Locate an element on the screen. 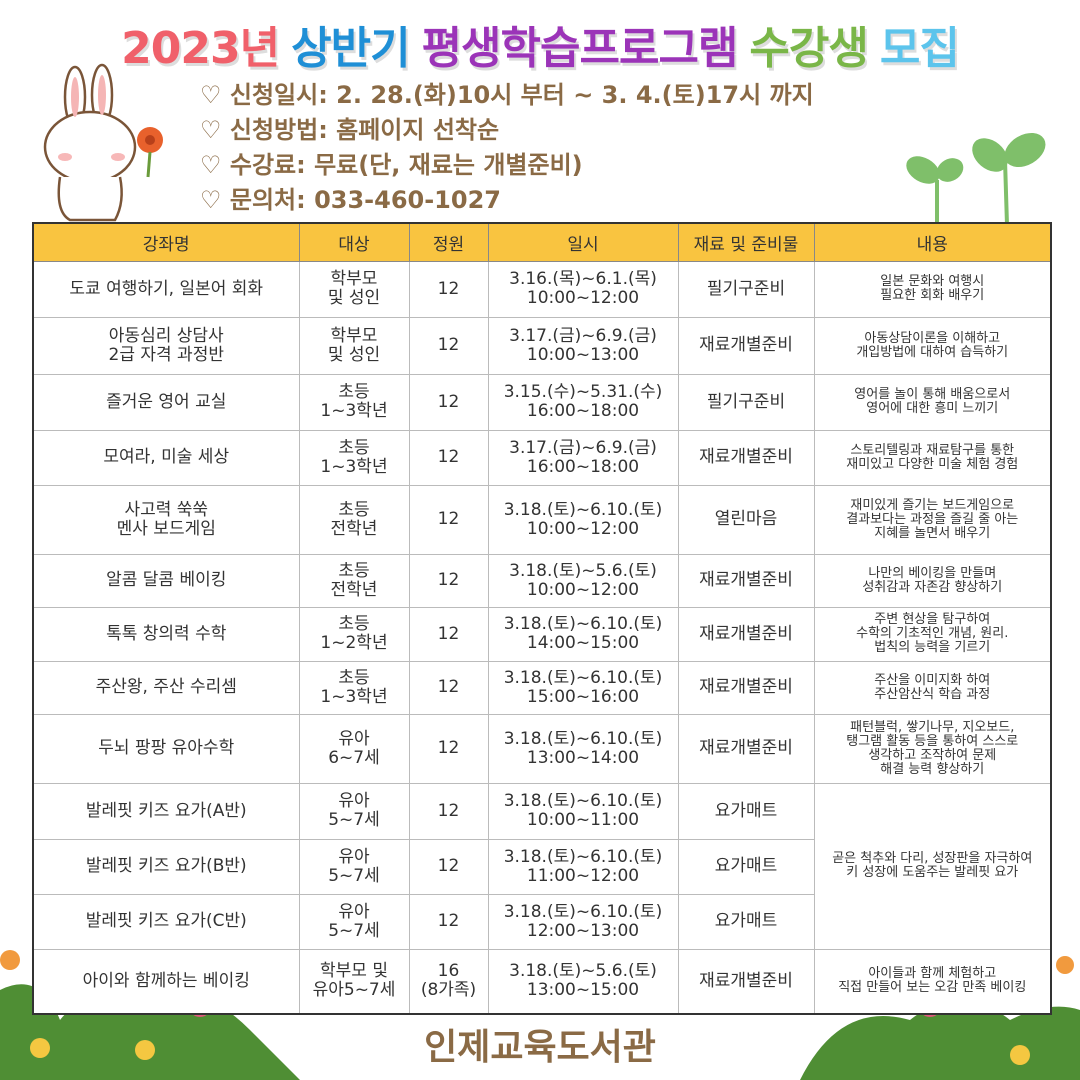 Image resolution: width=1080 pixels, height=1080 pixels. materials-cell: 열린마음 is located at coordinates (746, 519).